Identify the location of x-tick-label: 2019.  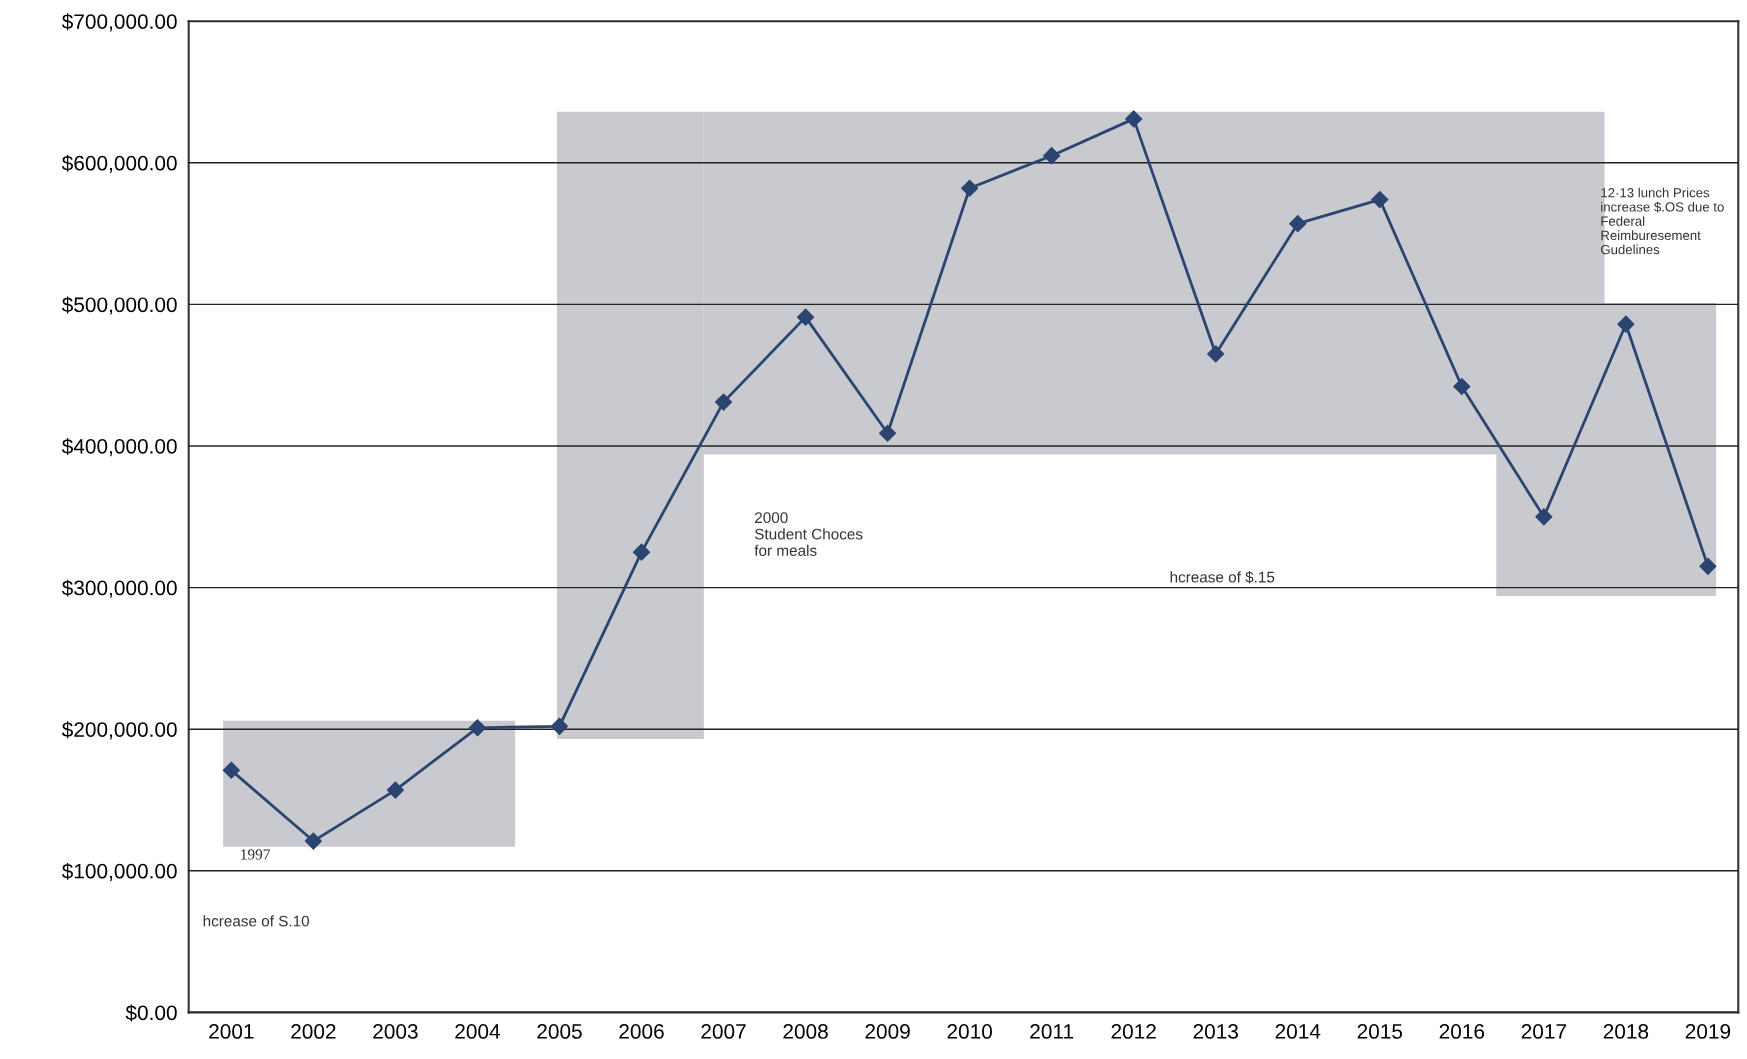
(1708, 1031).